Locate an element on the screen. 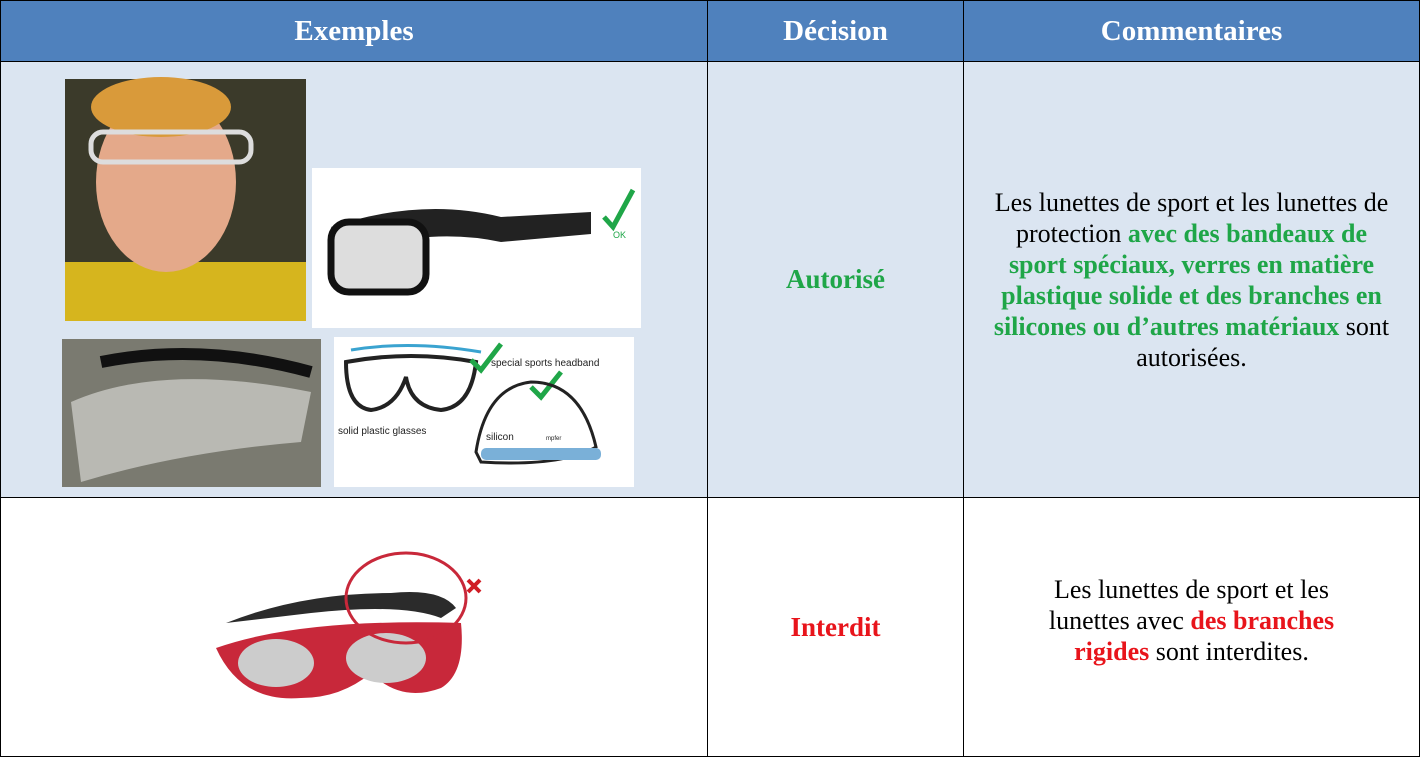  image-label: OK is located at coordinates (619, 235).